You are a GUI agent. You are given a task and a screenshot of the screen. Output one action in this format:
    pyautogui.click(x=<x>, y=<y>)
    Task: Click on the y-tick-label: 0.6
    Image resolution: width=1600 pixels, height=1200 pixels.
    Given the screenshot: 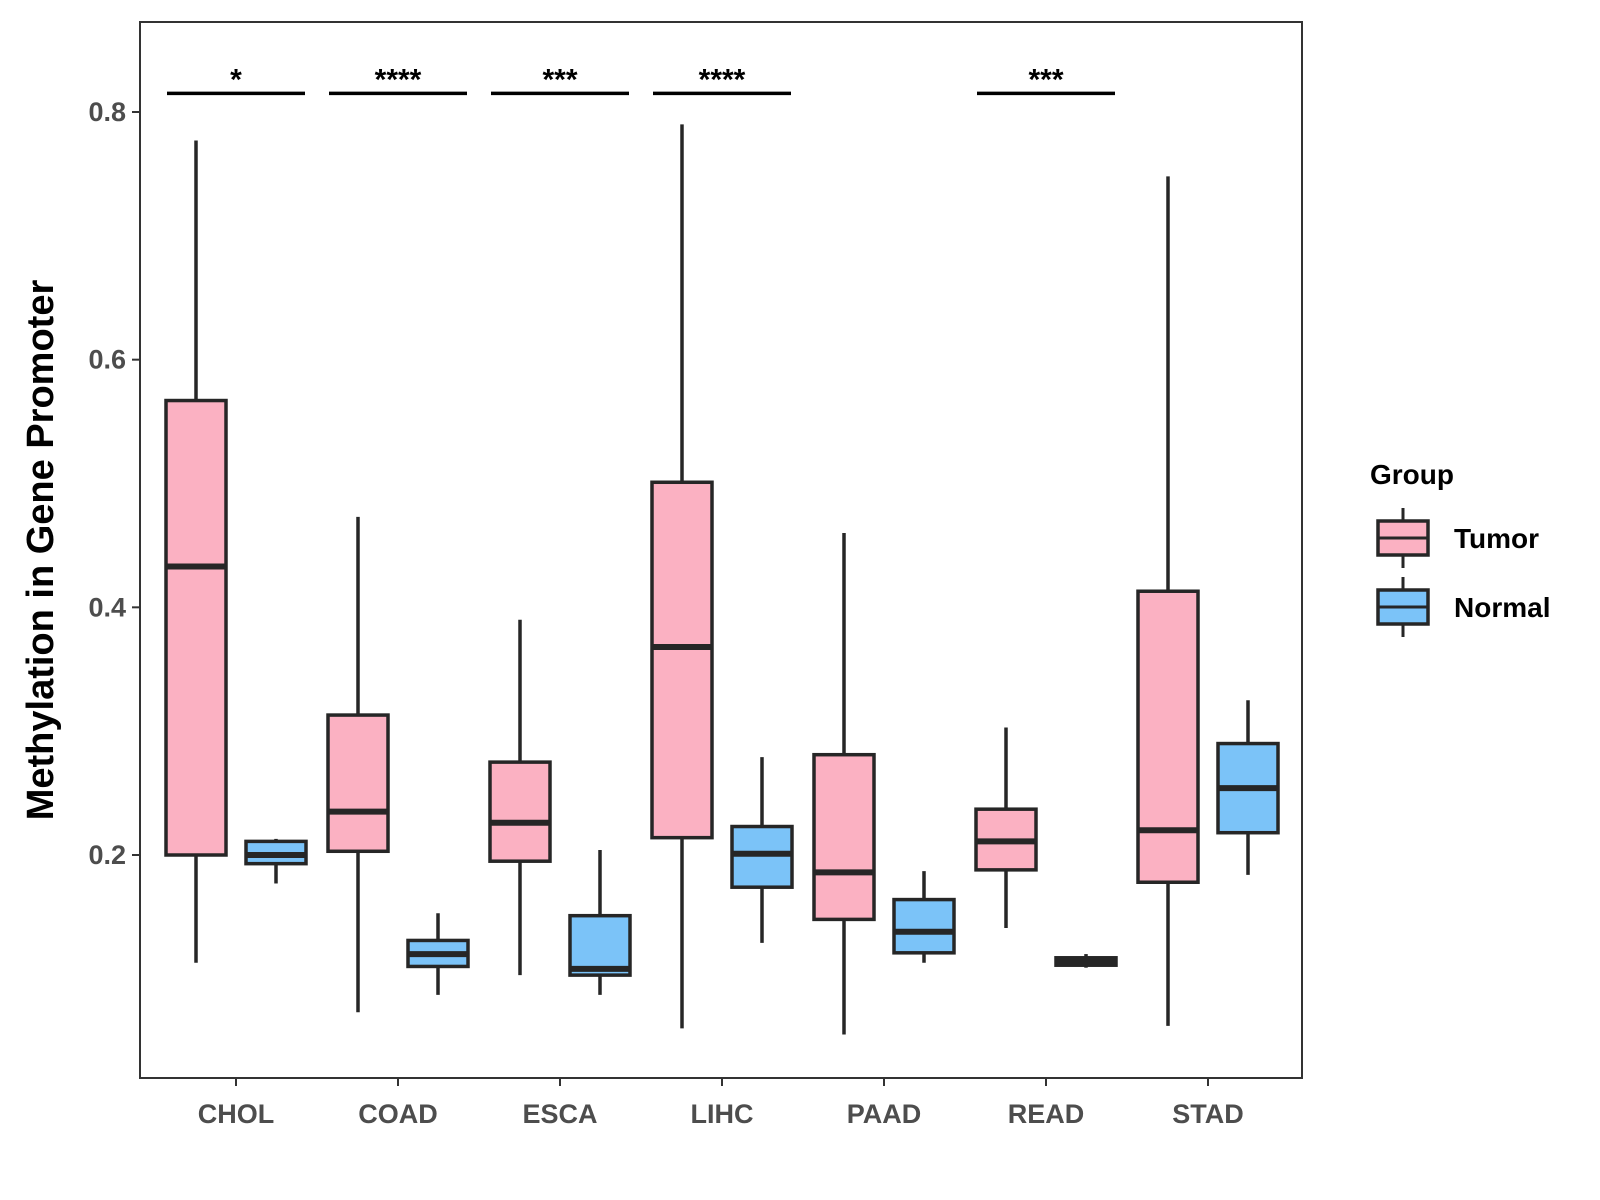 What is the action you would take?
    pyautogui.click(x=107, y=360)
    